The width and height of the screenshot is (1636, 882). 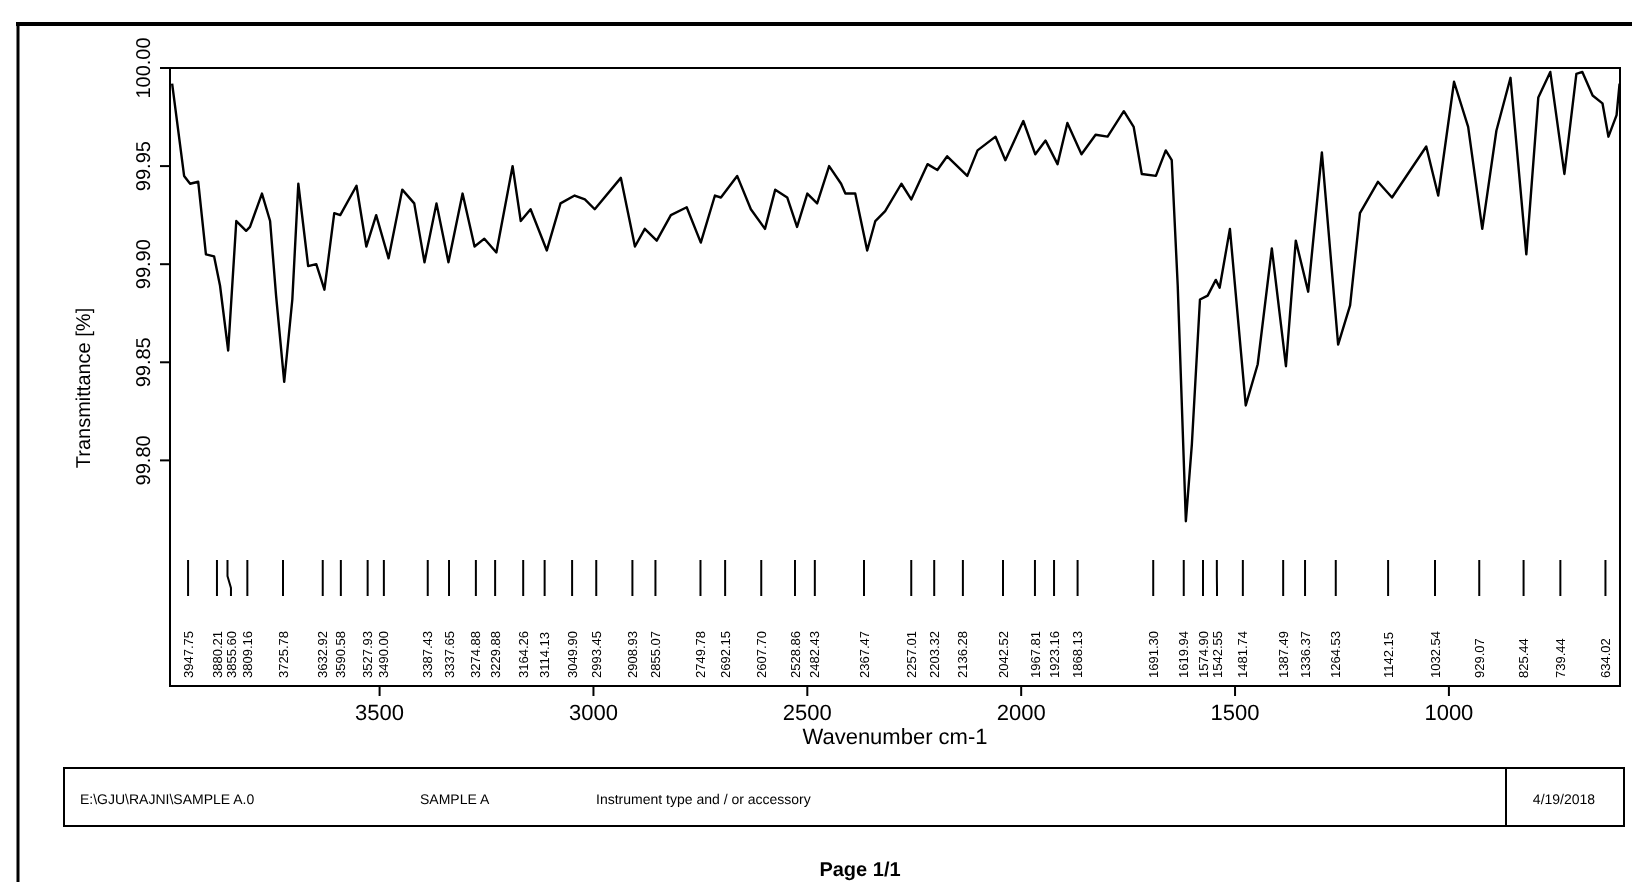 I want to click on text: Page 1/1, so click(x=860, y=871).